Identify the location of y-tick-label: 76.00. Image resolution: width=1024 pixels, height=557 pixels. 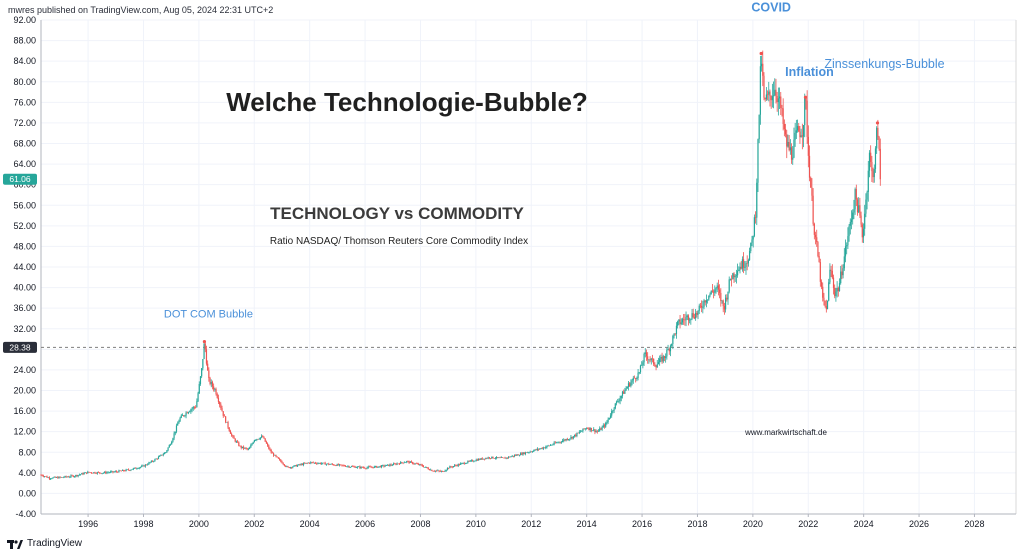
(24, 102).